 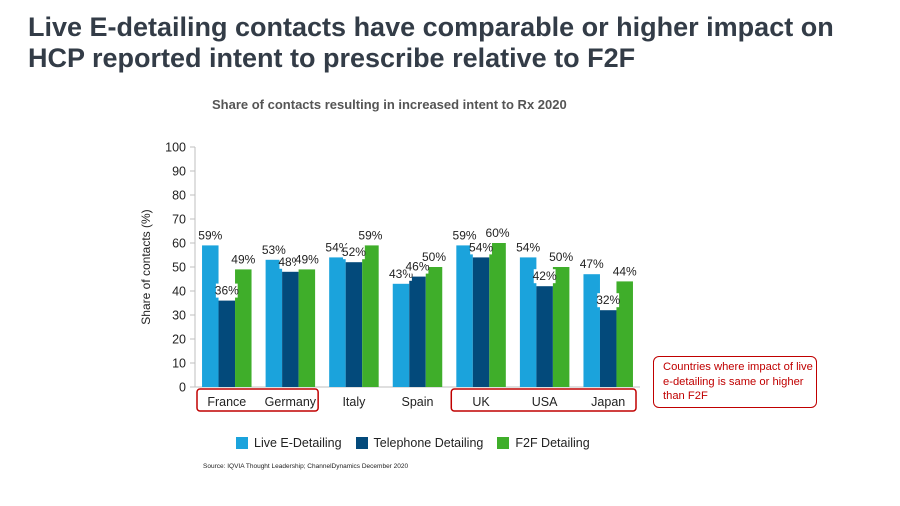 I want to click on data-label-live-e-detailing-usa: 54%, so click(x=528, y=247).